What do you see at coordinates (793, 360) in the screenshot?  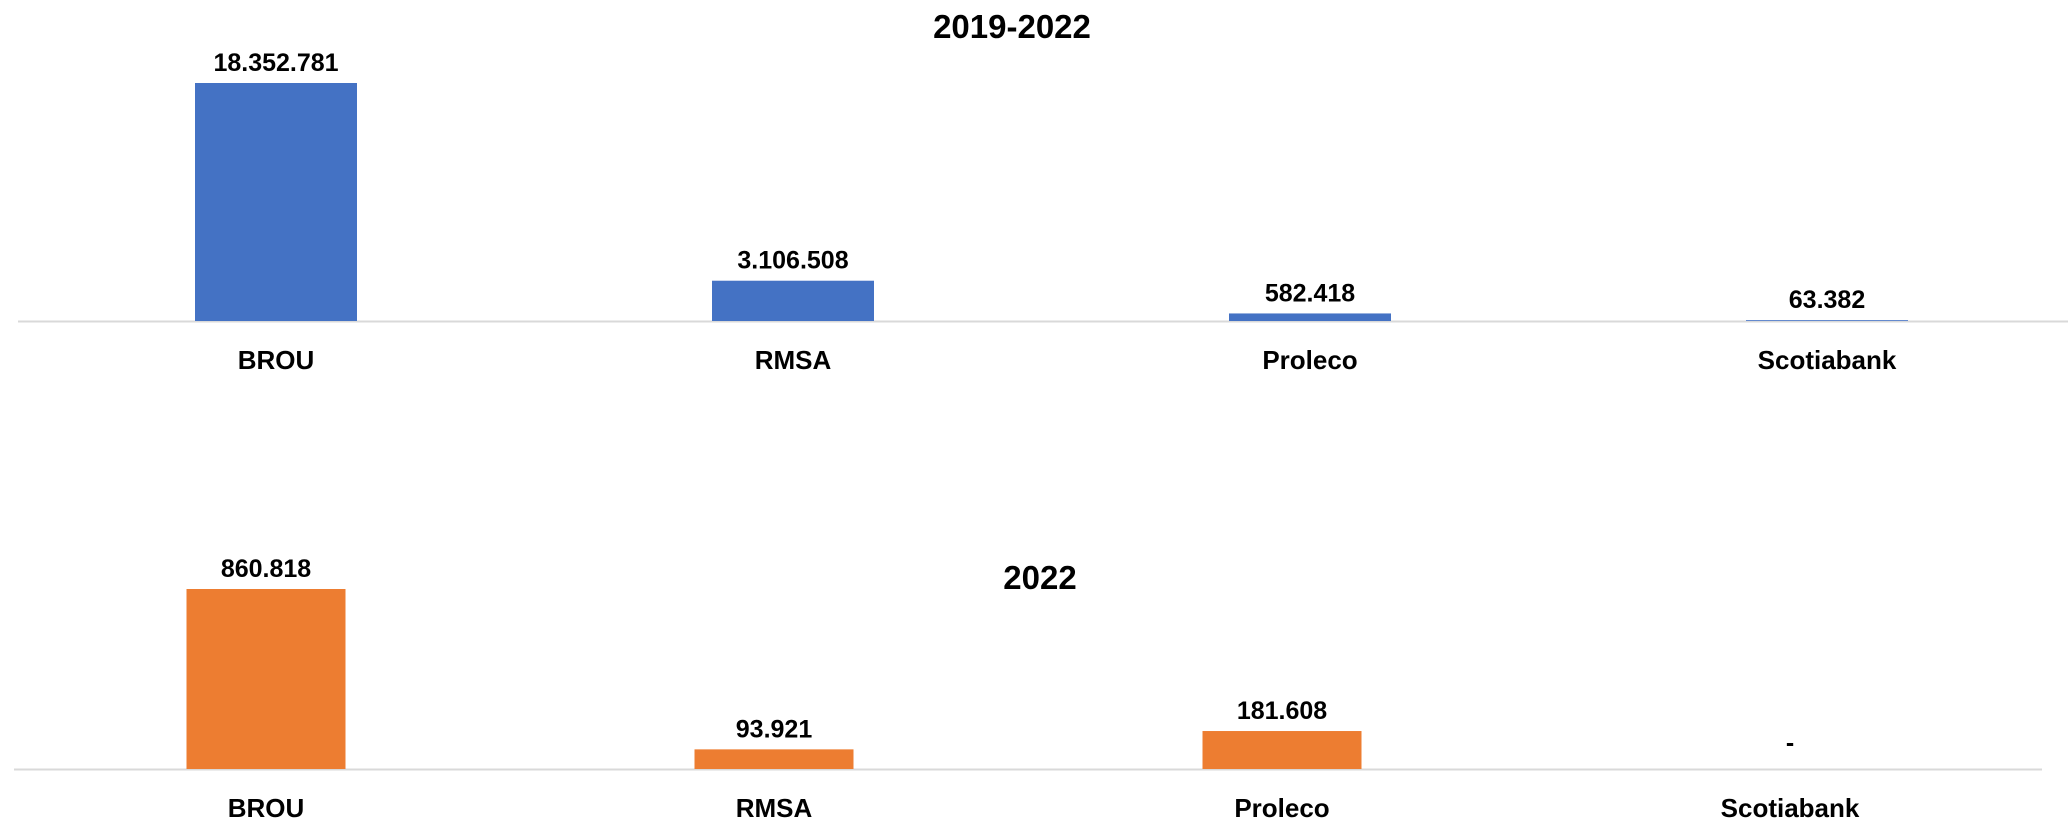 I see `chart-1-tick-label-rmsa: RMSA` at bounding box center [793, 360].